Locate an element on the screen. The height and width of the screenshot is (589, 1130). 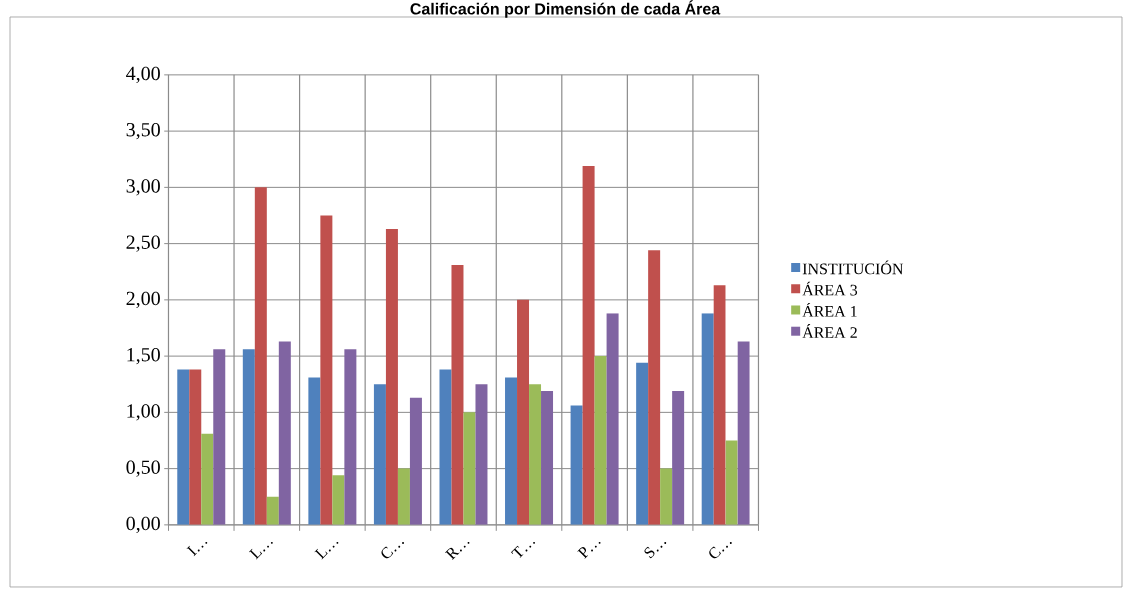
legend-label: ÁREA 1 is located at coordinates (829, 309).